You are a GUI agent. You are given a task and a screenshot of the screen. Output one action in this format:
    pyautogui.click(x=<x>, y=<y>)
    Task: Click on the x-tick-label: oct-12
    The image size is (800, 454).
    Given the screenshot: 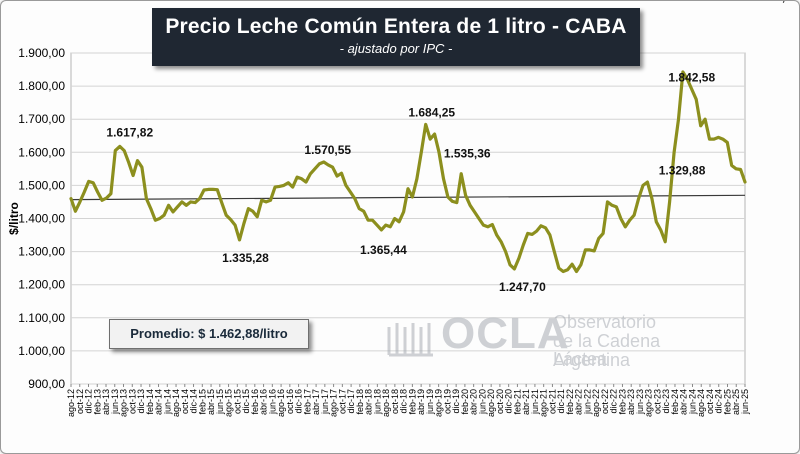 What is the action you would take?
    pyautogui.click(x=80, y=401)
    